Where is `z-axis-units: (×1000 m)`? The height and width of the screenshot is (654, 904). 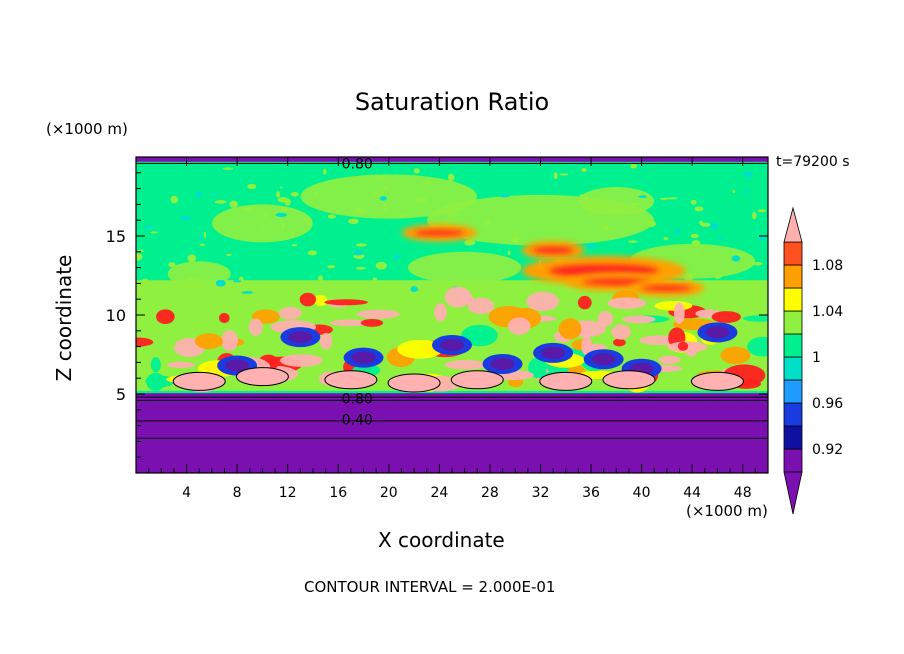 z-axis-units: (×1000 m) is located at coordinates (87, 129).